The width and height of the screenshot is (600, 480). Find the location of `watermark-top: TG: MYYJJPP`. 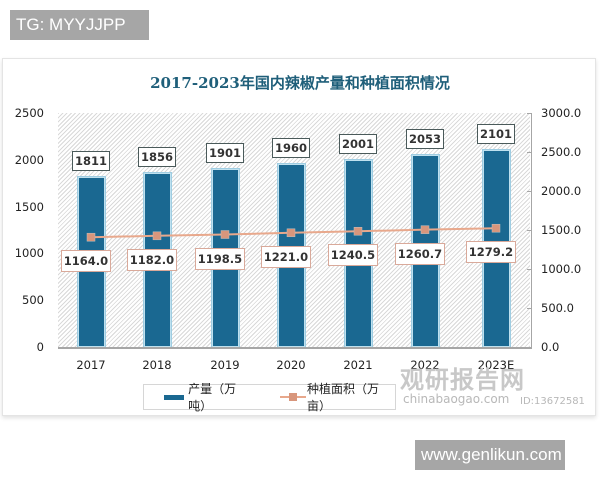

watermark-top: TG: MYYJJPP is located at coordinates (79, 25).